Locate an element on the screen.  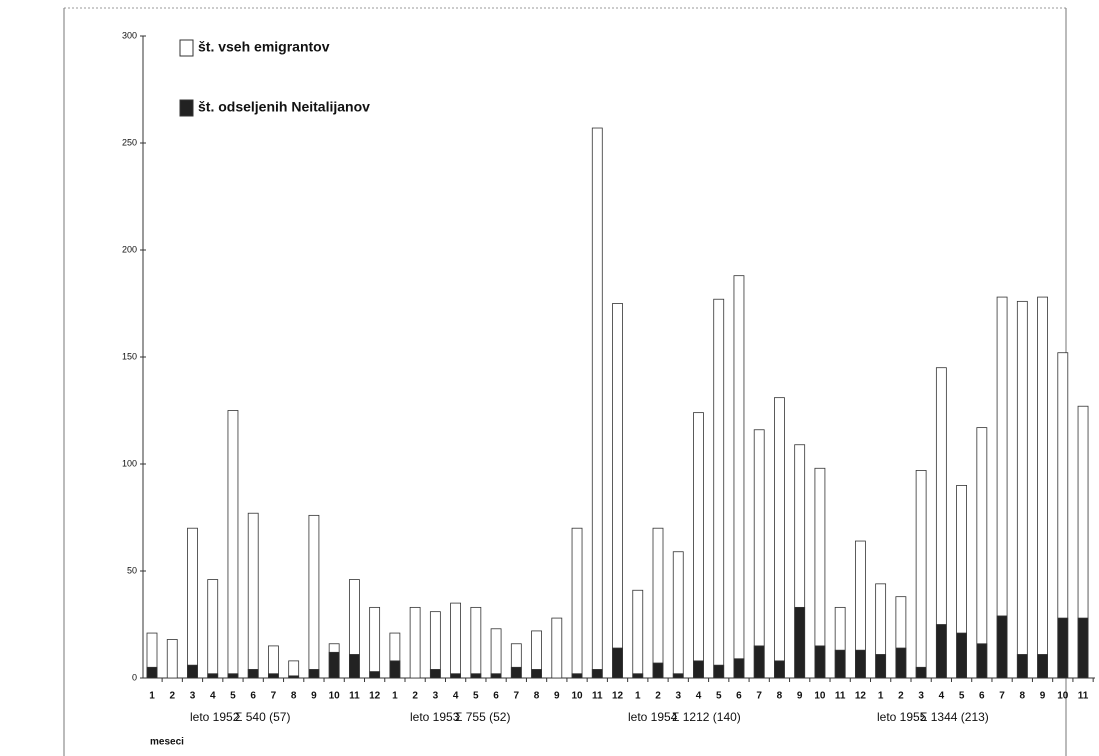
x-axis-label: meseci is located at coordinates (167, 742).